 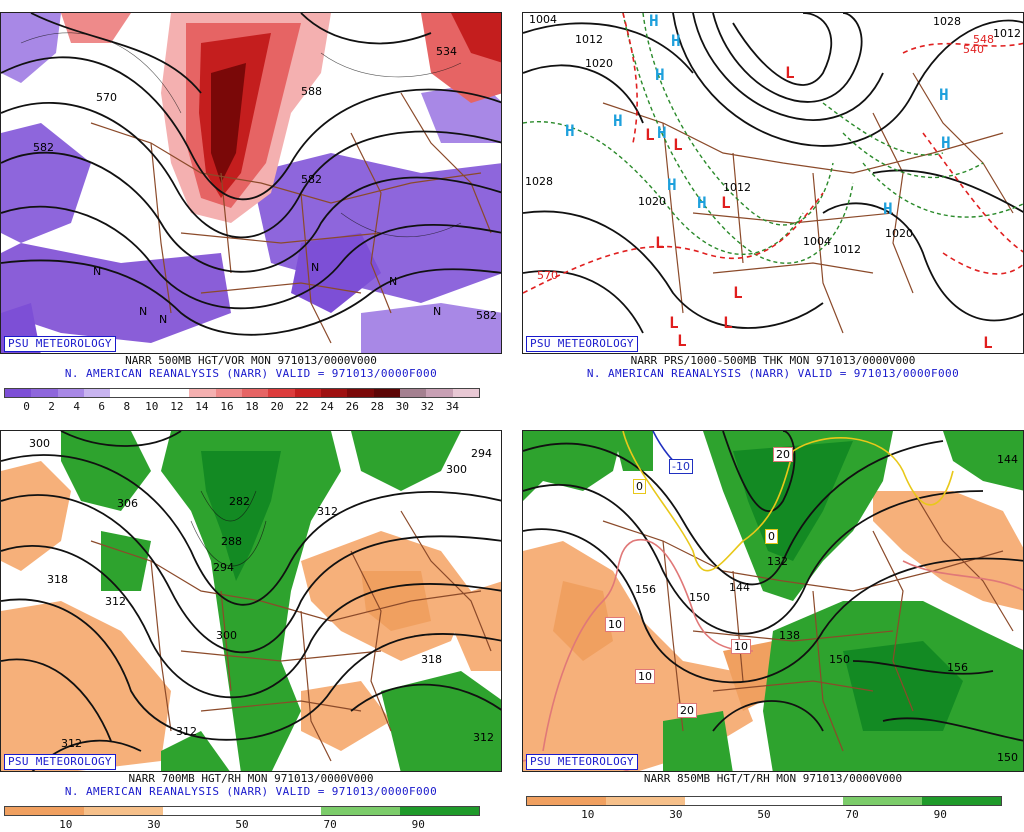 I want to click on scale-tick-label: 28, so click(x=377, y=406).